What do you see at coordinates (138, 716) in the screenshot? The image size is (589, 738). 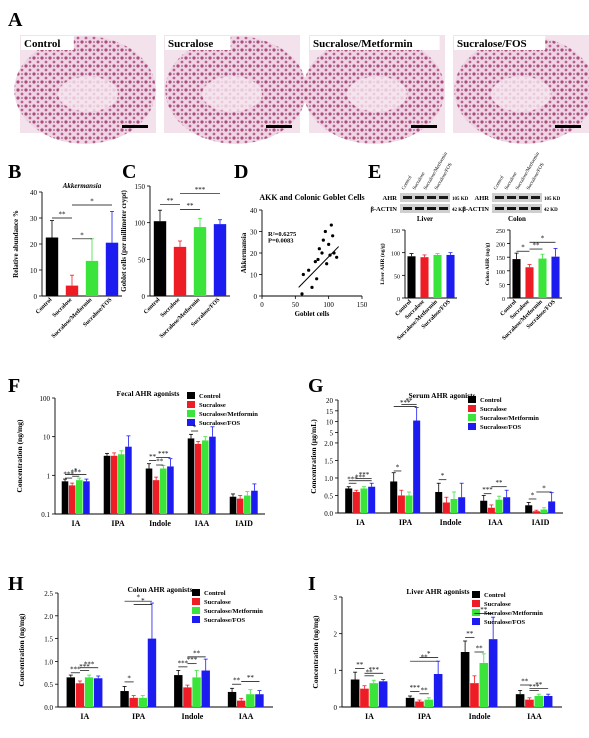 I see `category-label: IPA` at bounding box center [138, 716].